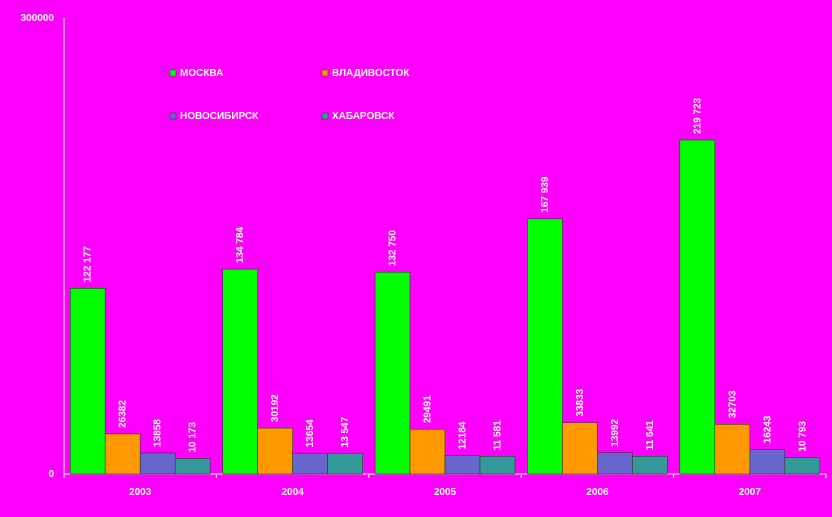 Image resolution: width=832 pixels, height=517 pixels. What do you see at coordinates (123, 414) in the screenshot?
I see `data-label-2003-series-2: 26382` at bounding box center [123, 414].